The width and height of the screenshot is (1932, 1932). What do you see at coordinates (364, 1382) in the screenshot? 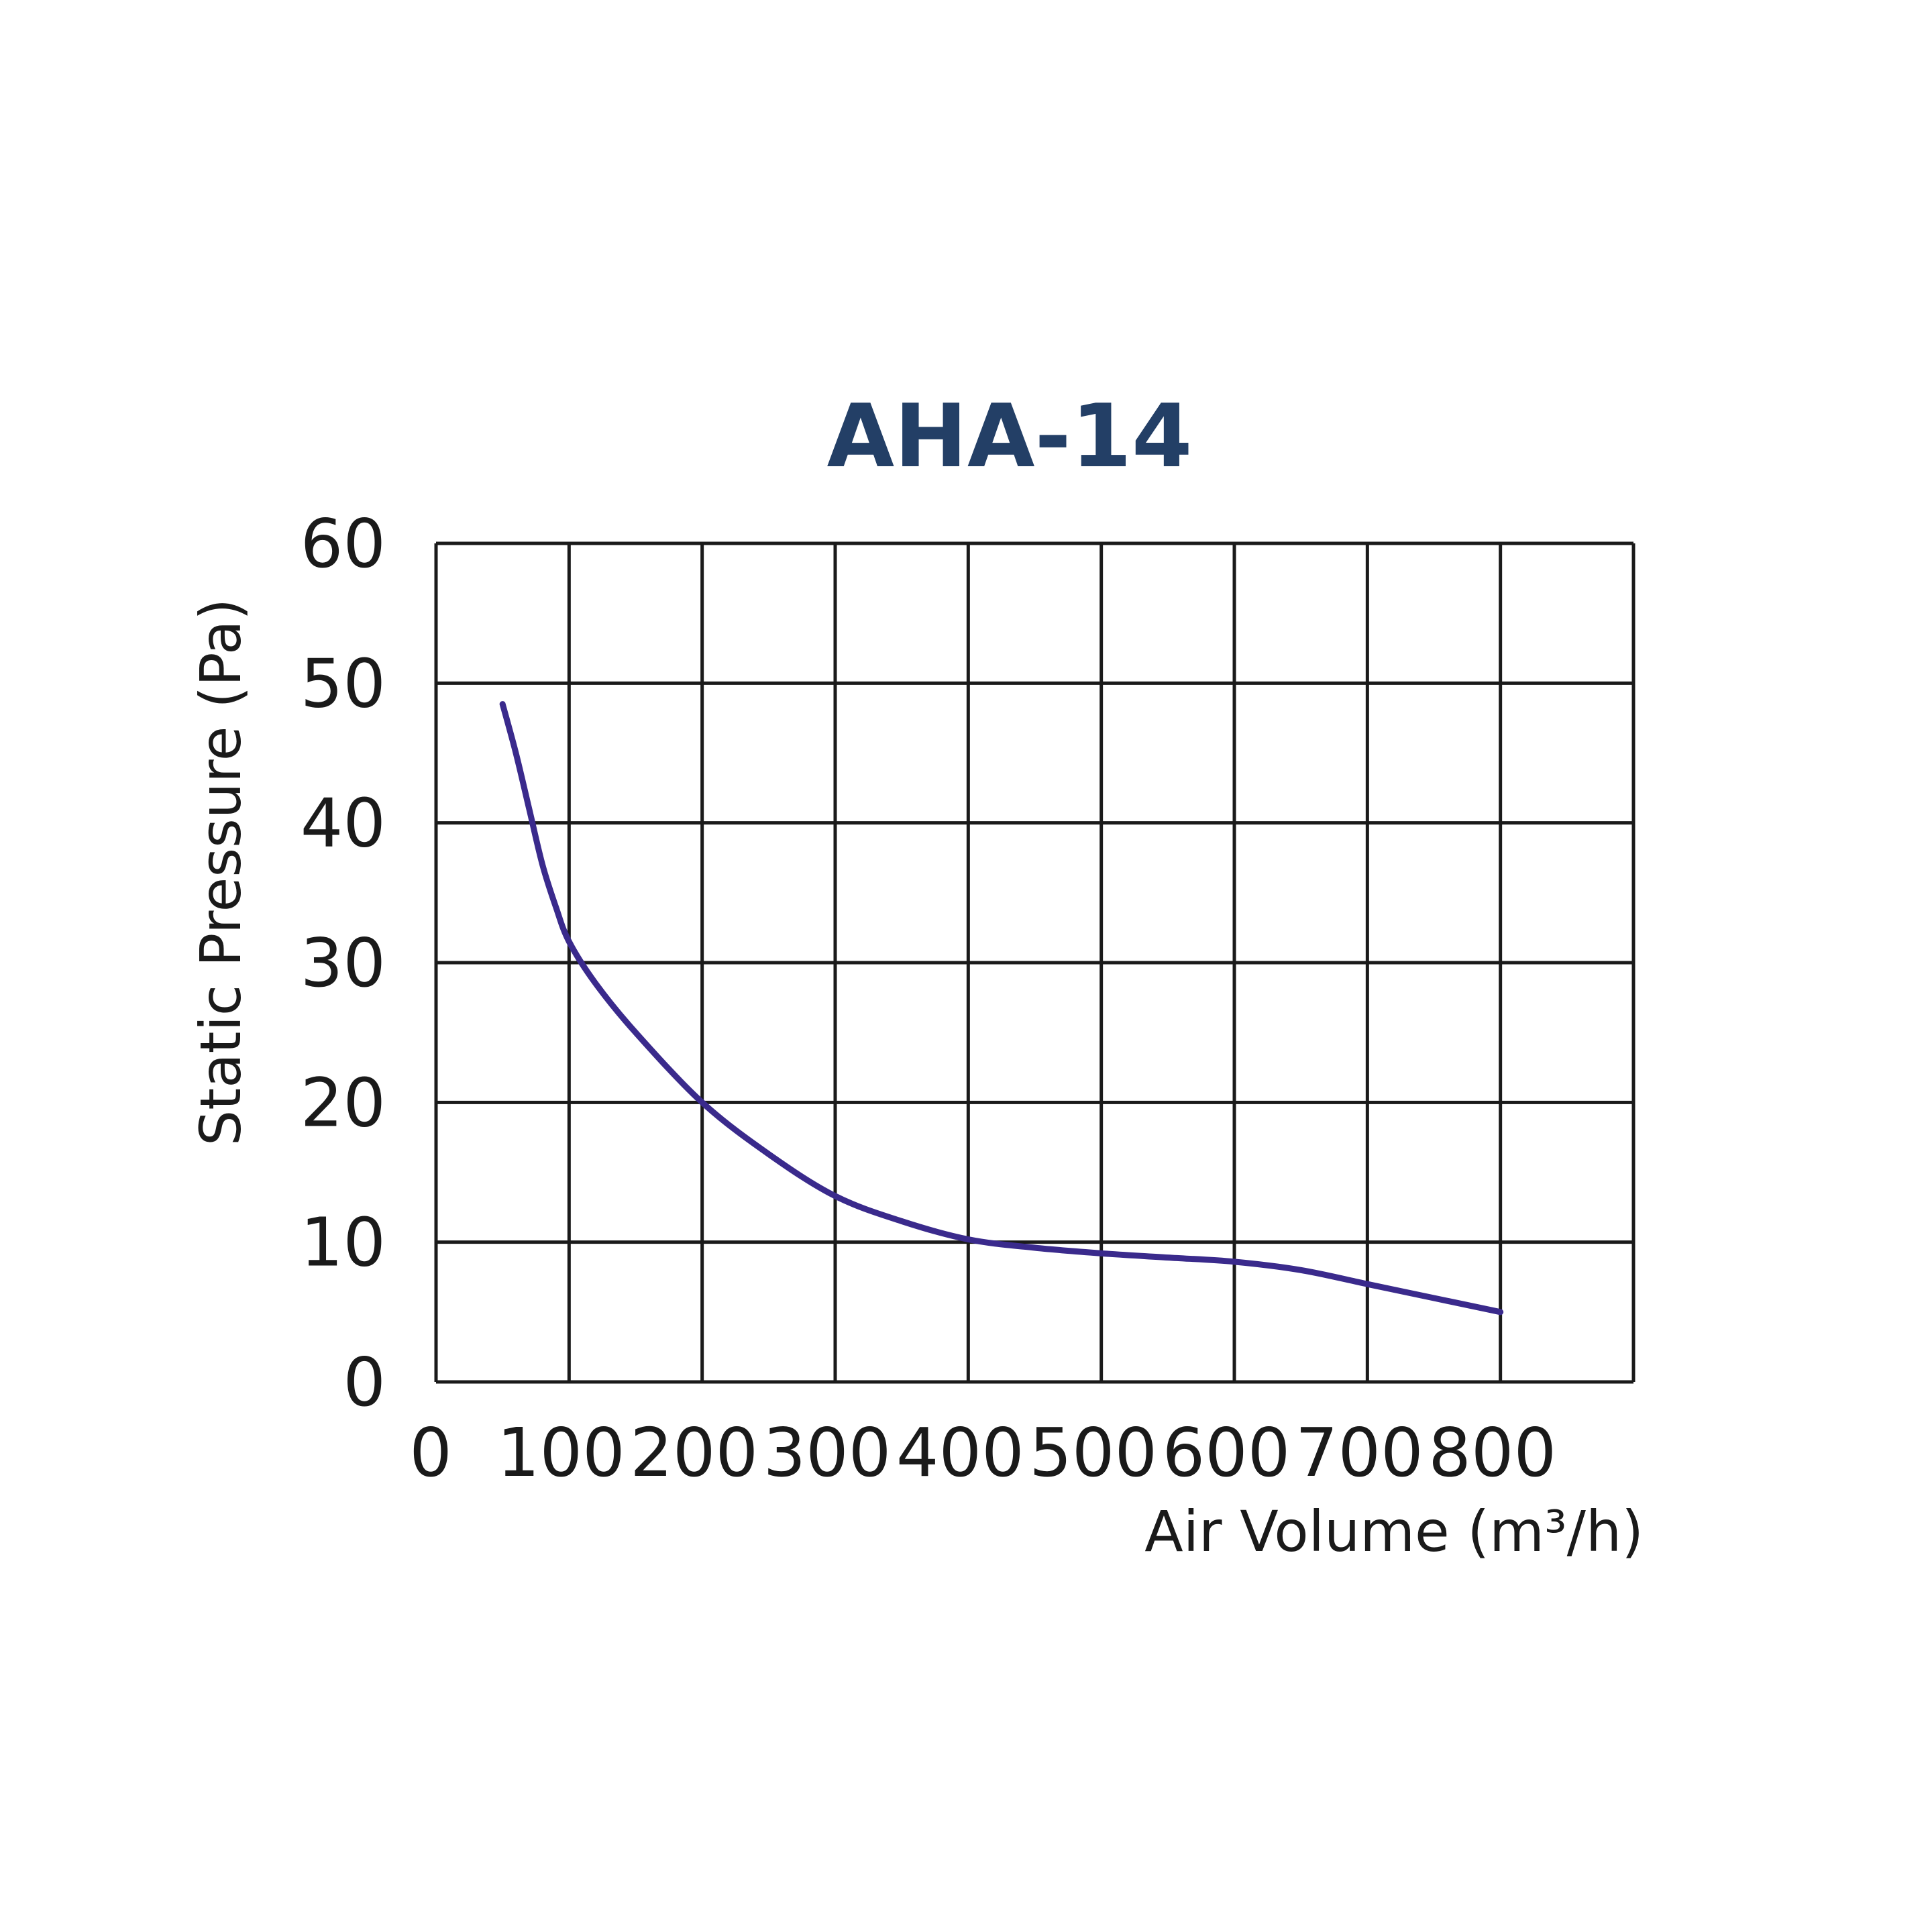
I see `y-tick-label: 0` at bounding box center [364, 1382].